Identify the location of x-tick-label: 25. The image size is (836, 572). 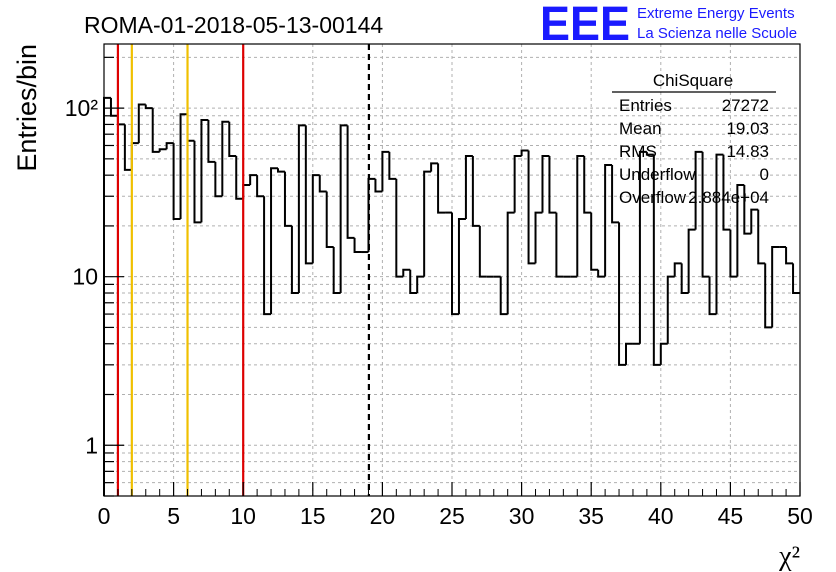
(452, 516).